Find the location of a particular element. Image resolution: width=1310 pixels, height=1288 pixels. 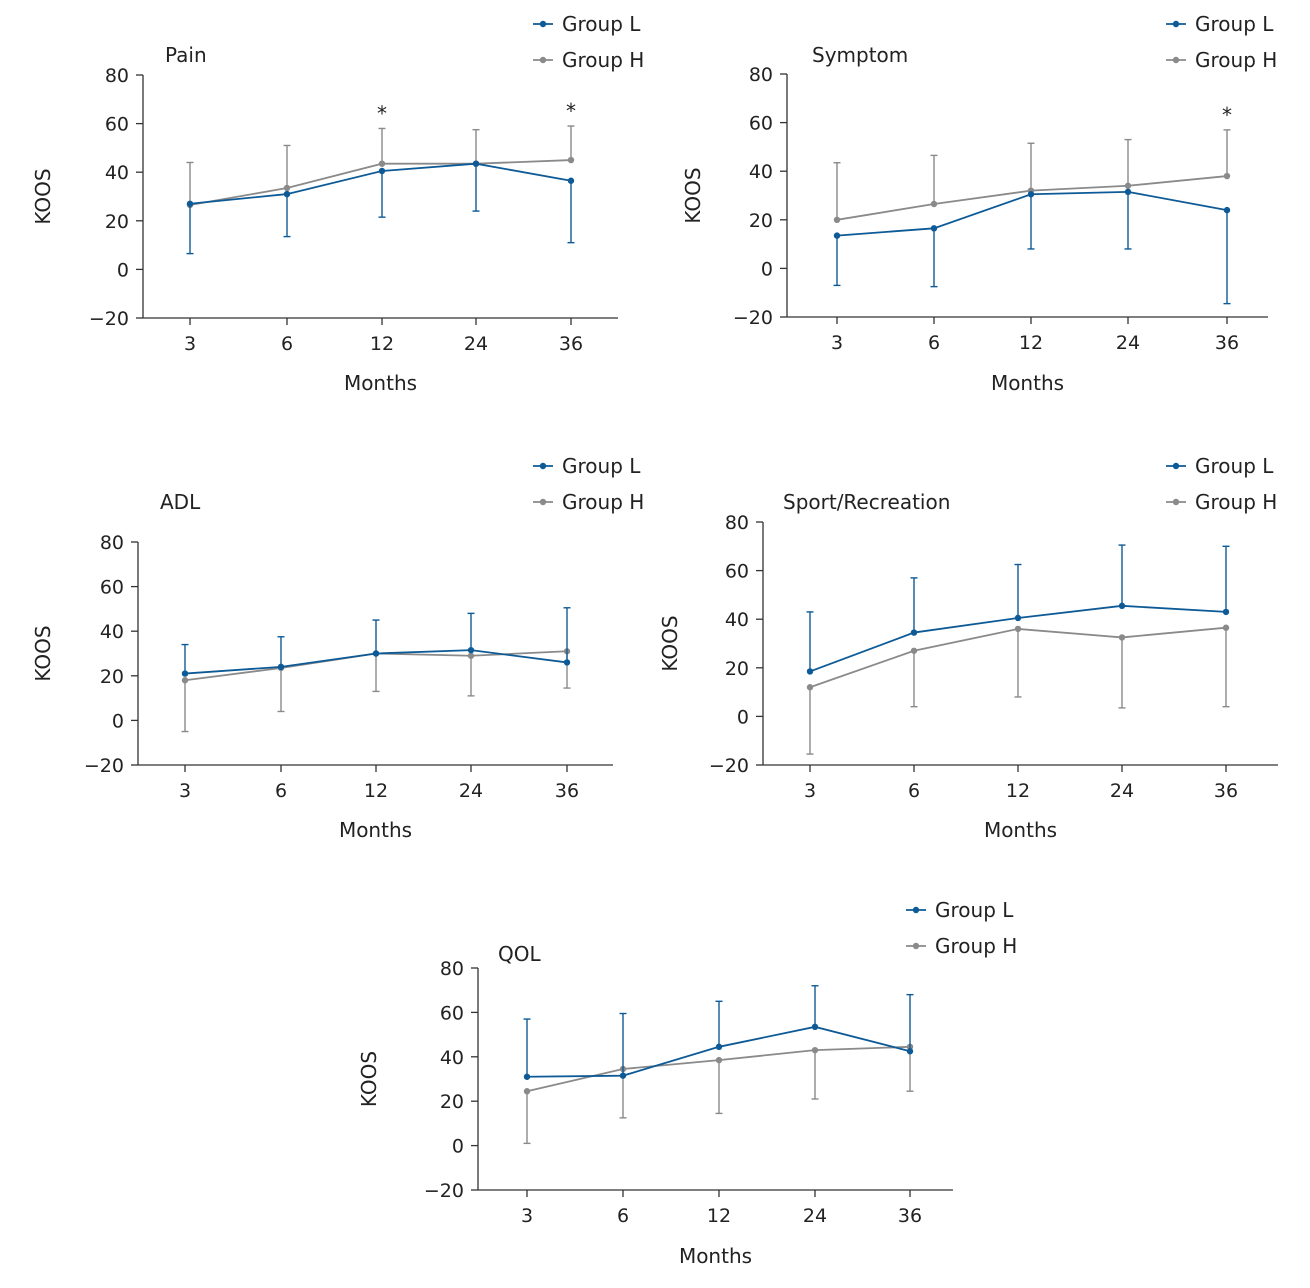

series-line is located at coordinates (1032, 198).